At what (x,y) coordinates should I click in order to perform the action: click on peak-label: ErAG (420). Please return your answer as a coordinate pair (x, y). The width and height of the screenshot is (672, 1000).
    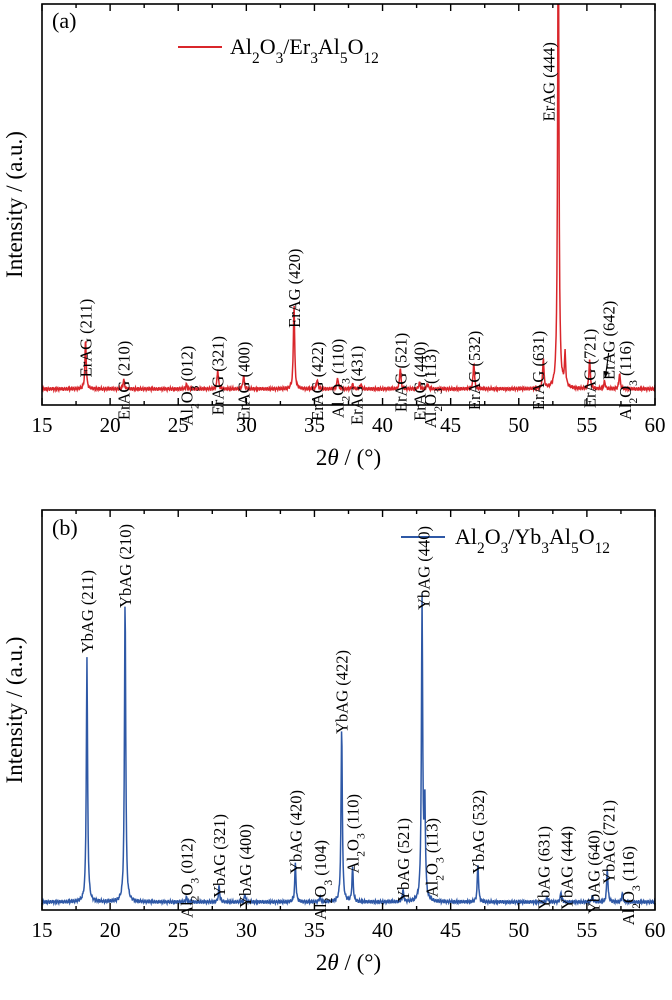
    Looking at the image, I should click on (294, 288).